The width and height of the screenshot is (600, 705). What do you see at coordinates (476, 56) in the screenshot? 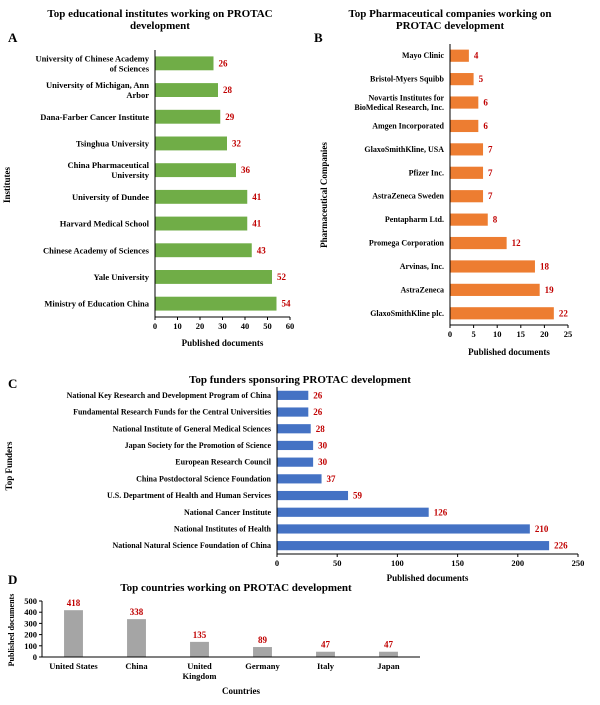
I see `data-label: 4` at bounding box center [476, 56].